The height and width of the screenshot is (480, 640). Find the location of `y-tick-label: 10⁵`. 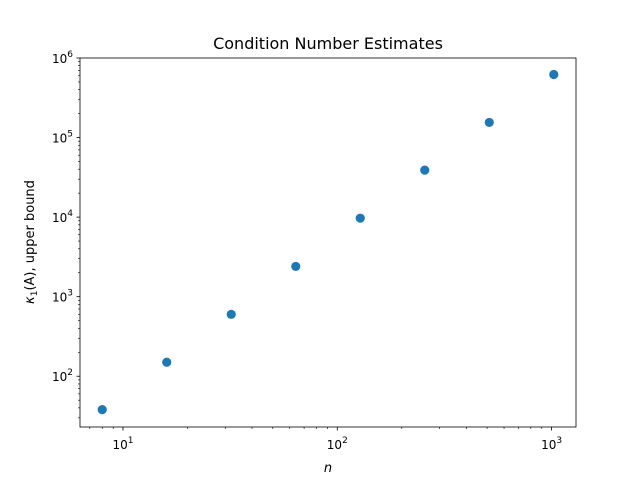

y-tick-label: 10⁵ is located at coordinates (62, 138).